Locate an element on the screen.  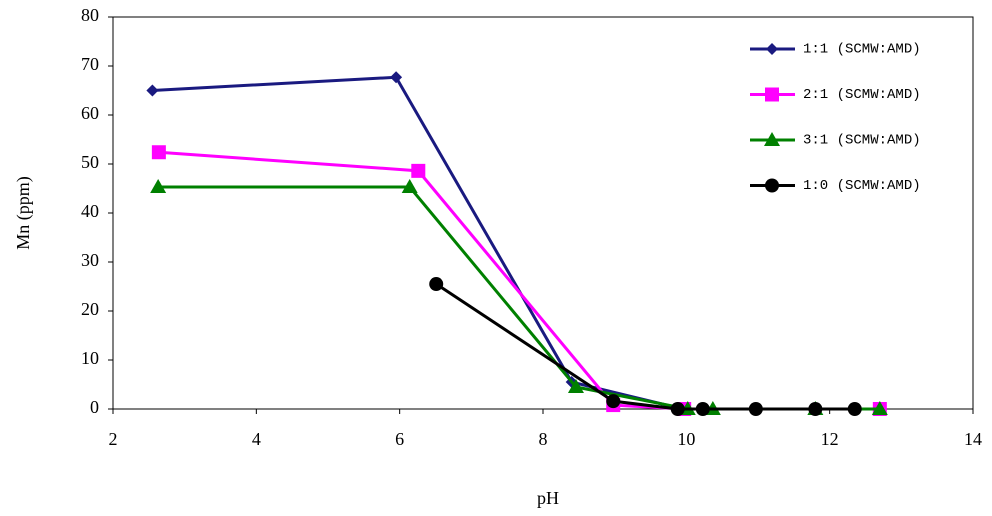
x-tick-label: 8 is located at coordinates (543, 439).